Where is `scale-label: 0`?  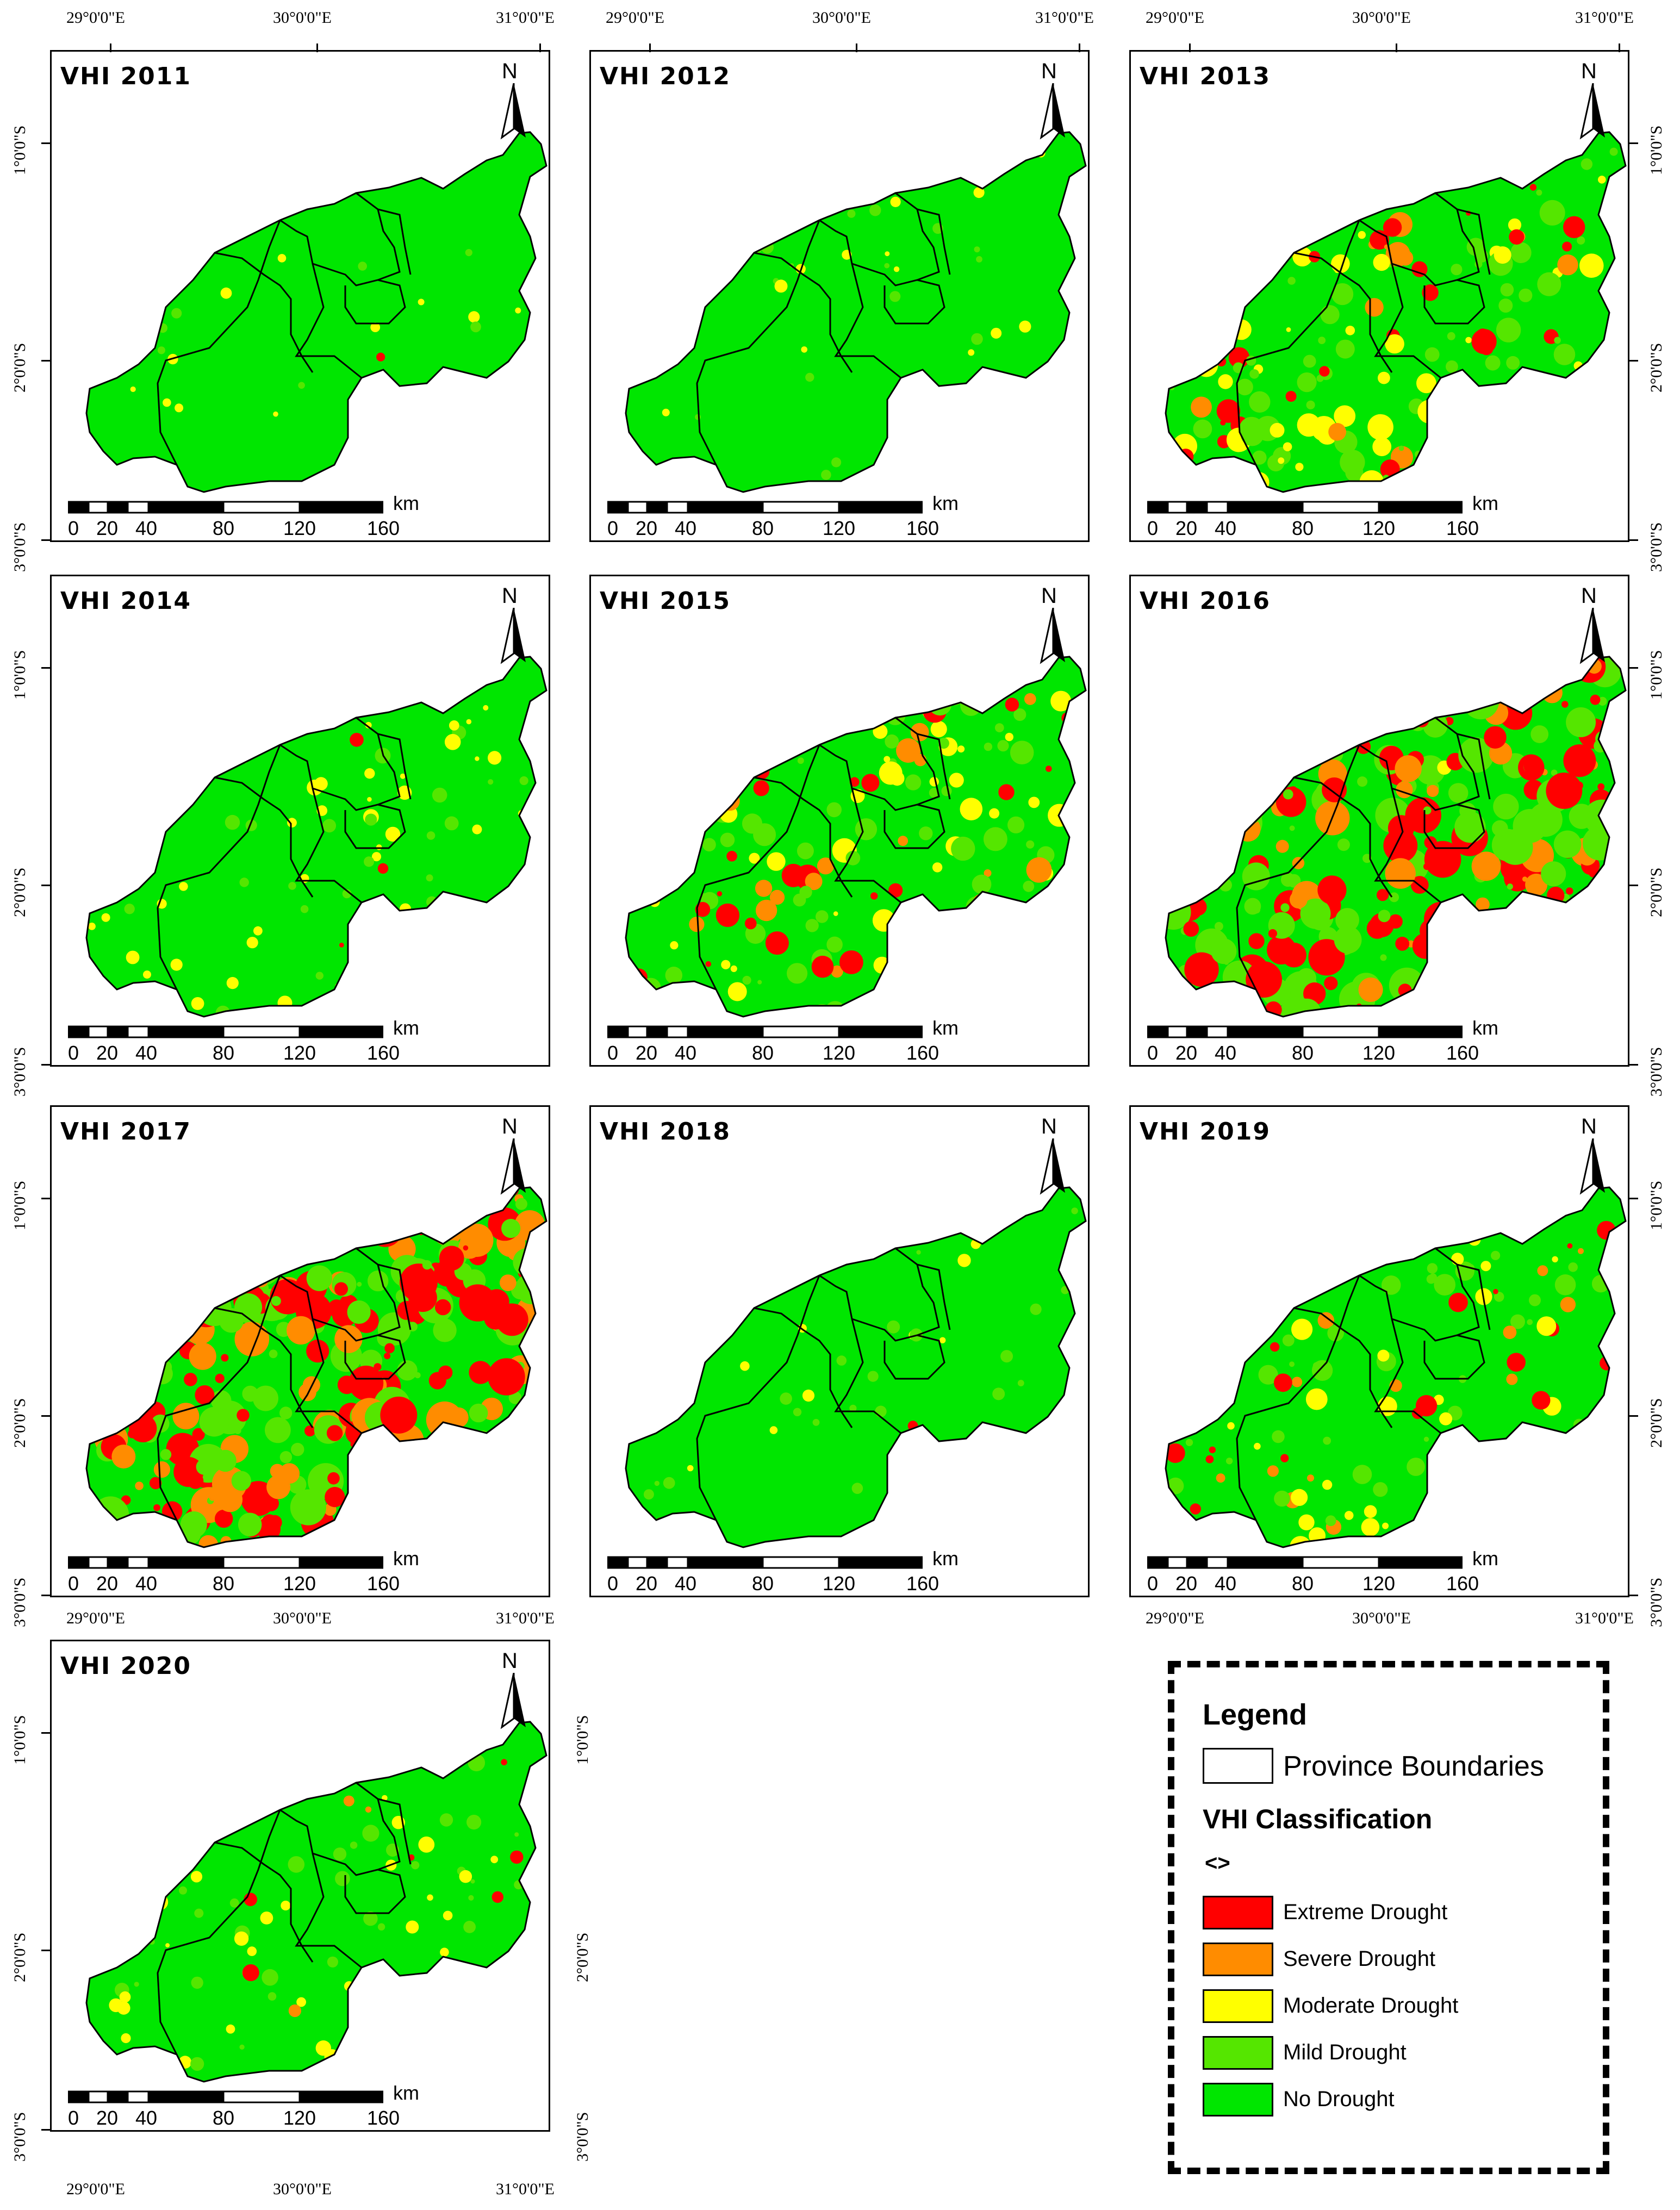
scale-label: 0 is located at coordinates (613, 1583).